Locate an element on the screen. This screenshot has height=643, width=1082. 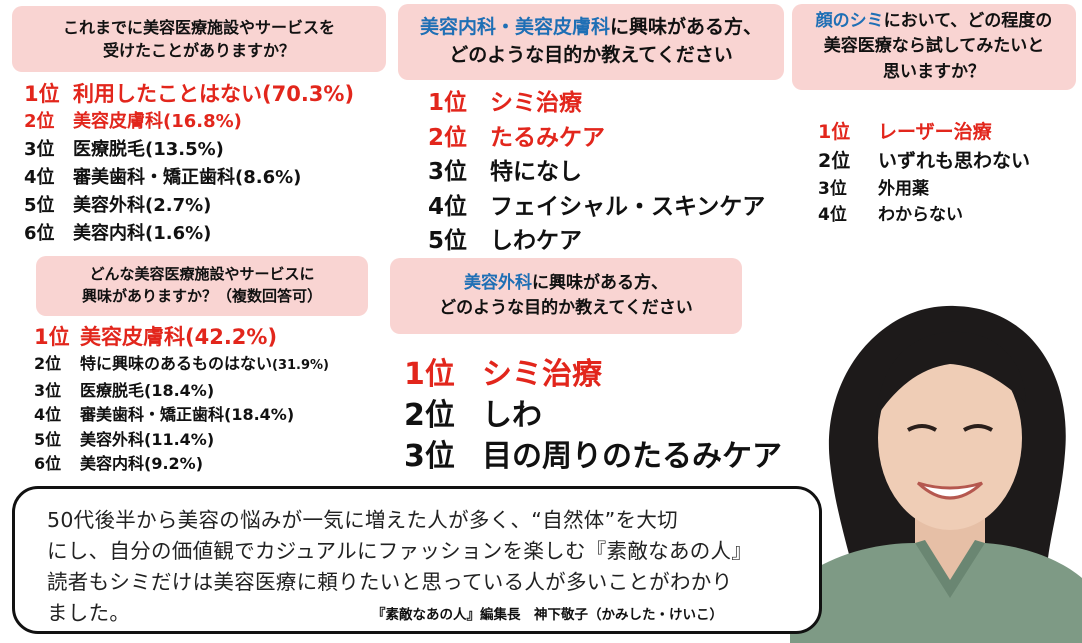
portrait-illustration is located at coordinates (936, 465).